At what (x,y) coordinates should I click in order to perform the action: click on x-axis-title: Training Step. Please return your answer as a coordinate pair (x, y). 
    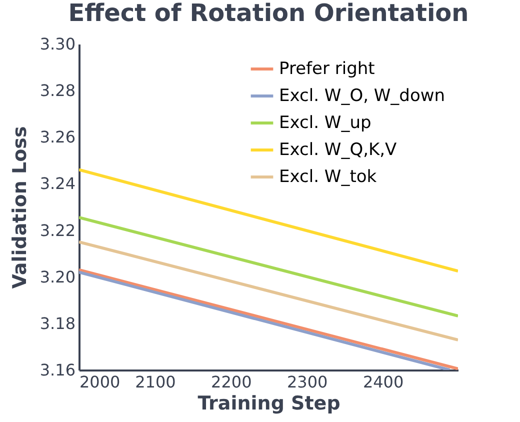
    Looking at the image, I should click on (269, 403).